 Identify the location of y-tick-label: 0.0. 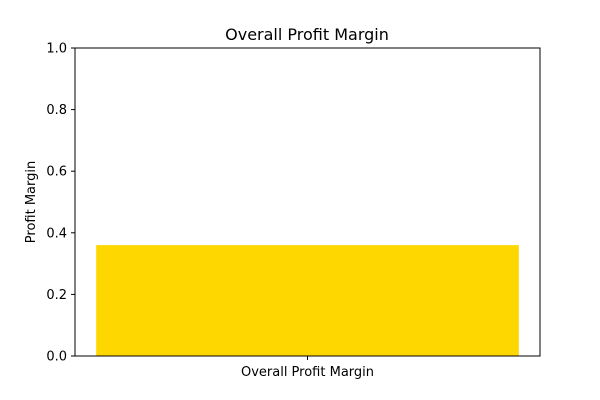
(56, 357).